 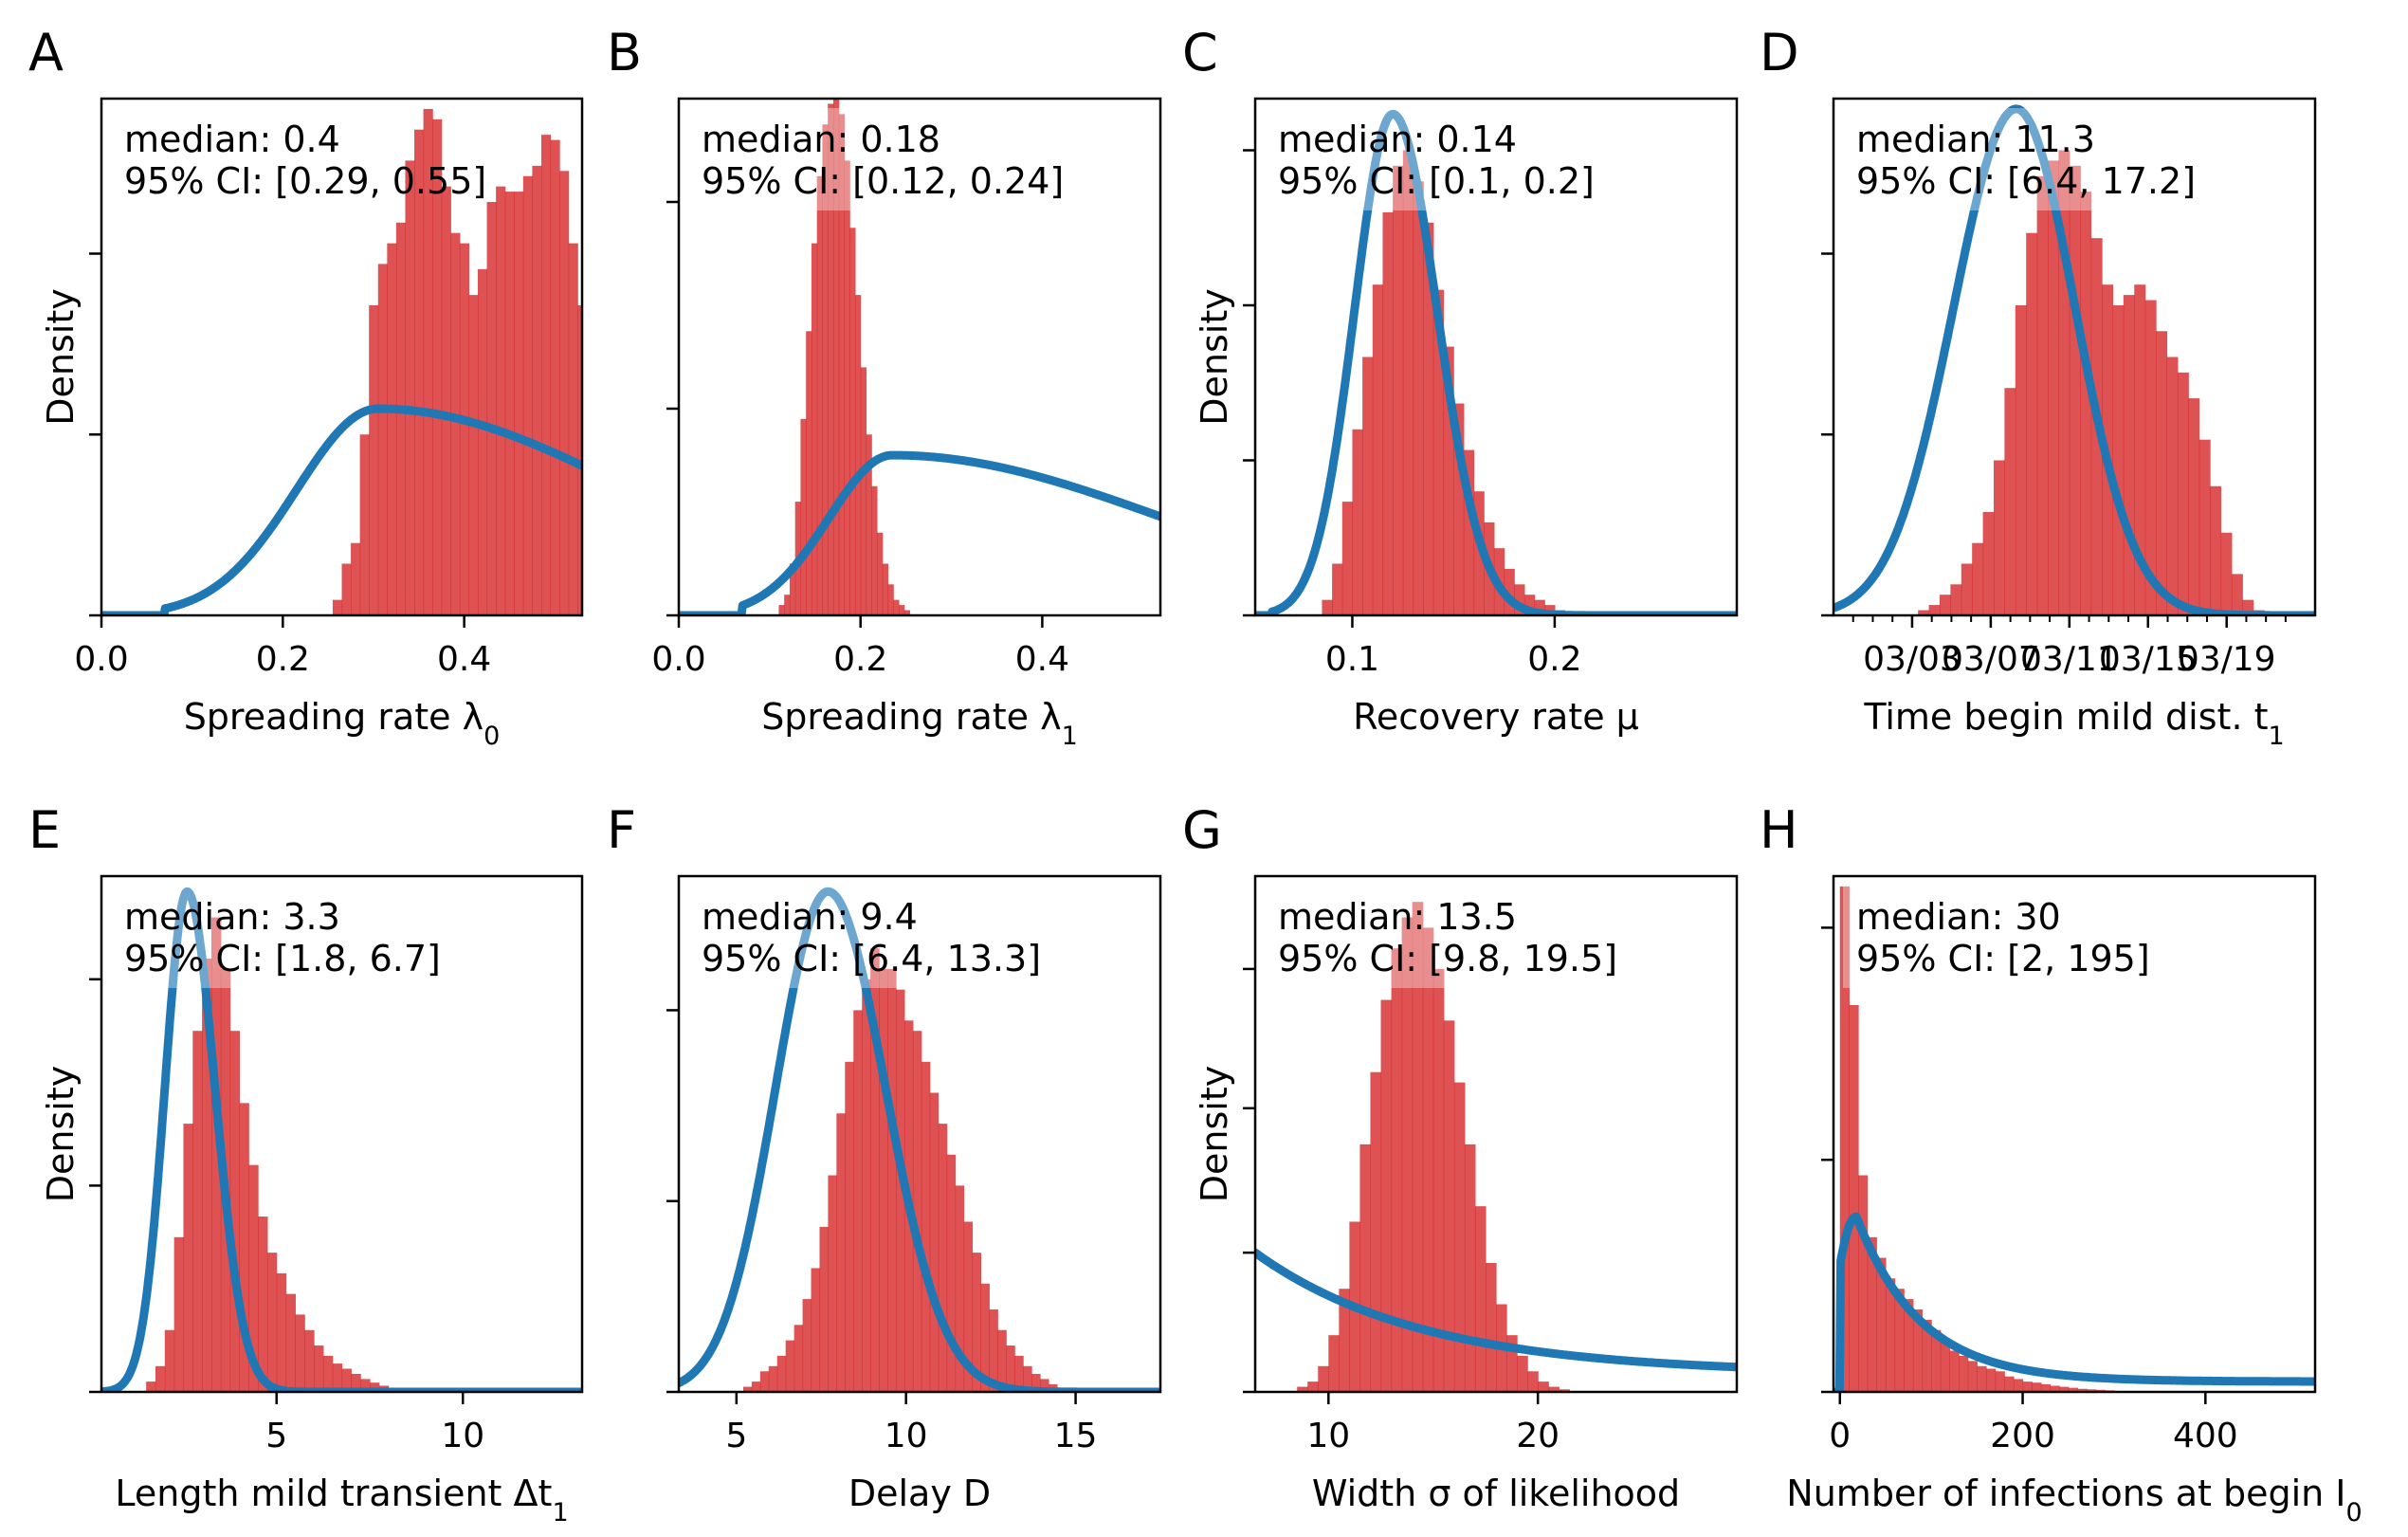 What do you see at coordinates (298, 159) in the screenshot?
I see `annotation: median: 0.495% CI: [0.29, 0.55]` at bounding box center [298, 159].